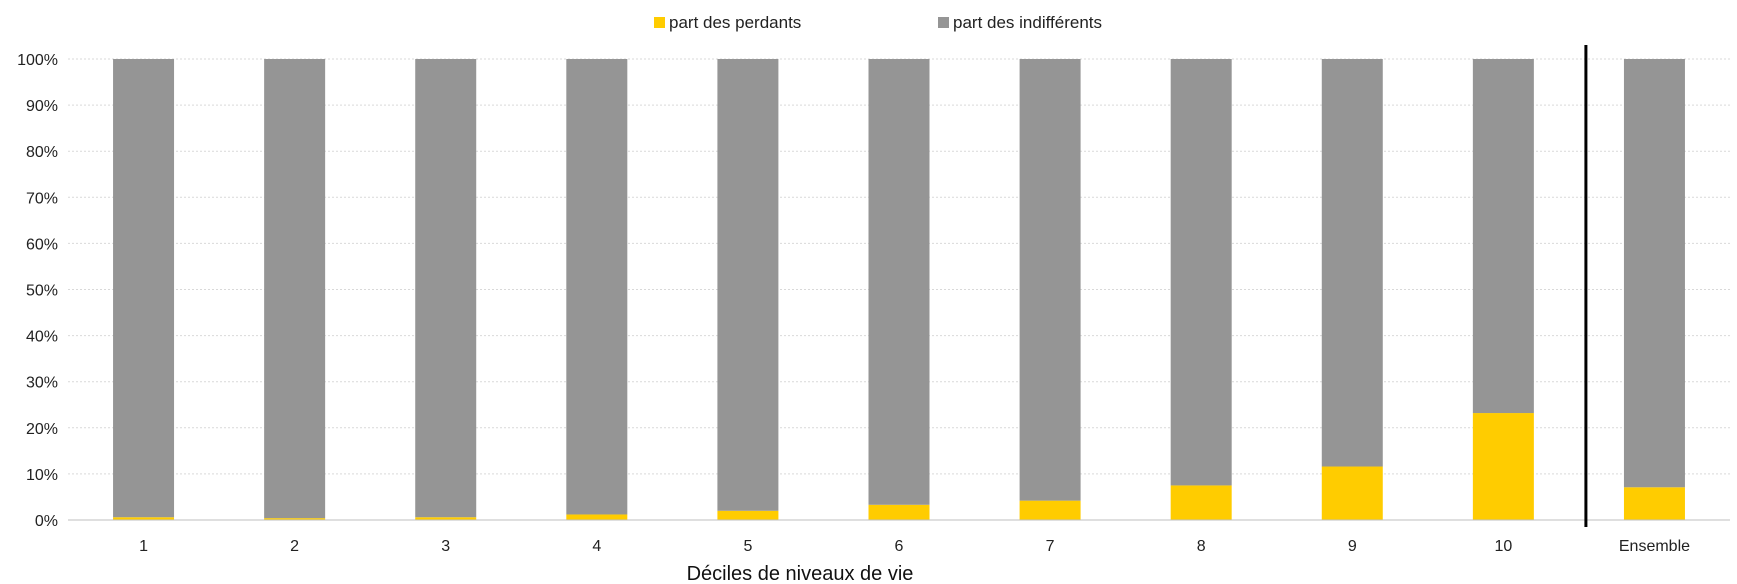 The height and width of the screenshot is (584, 1737). Describe the element at coordinates (747, 546) in the screenshot. I see `x-tick-label: 5` at that location.